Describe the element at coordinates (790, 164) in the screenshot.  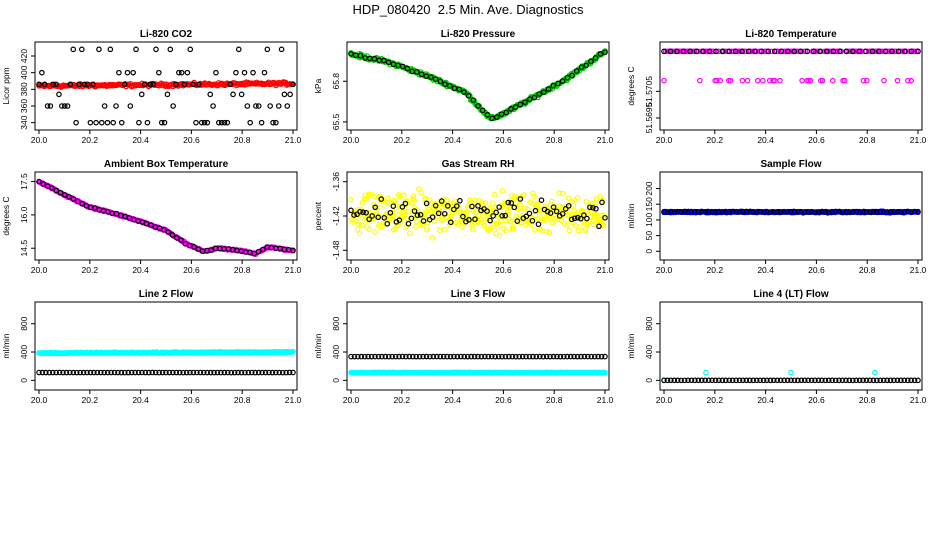
I see `panel-title: Sample Flow` at that location.